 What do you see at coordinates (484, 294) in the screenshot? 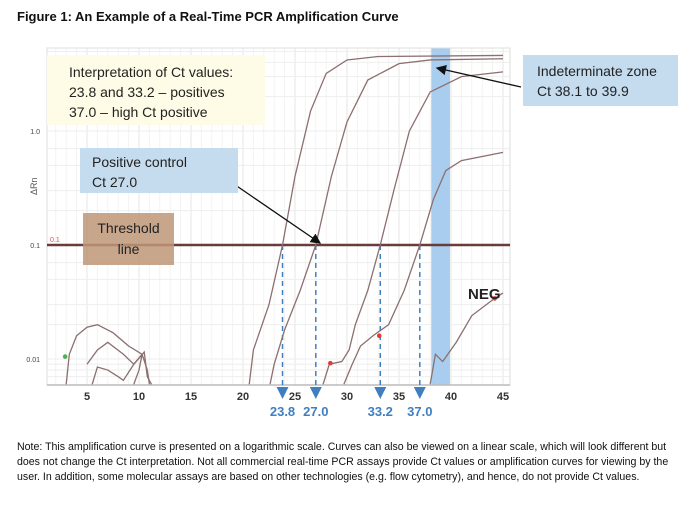
I see `neg-label: NEG` at bounding box center [484, 294].